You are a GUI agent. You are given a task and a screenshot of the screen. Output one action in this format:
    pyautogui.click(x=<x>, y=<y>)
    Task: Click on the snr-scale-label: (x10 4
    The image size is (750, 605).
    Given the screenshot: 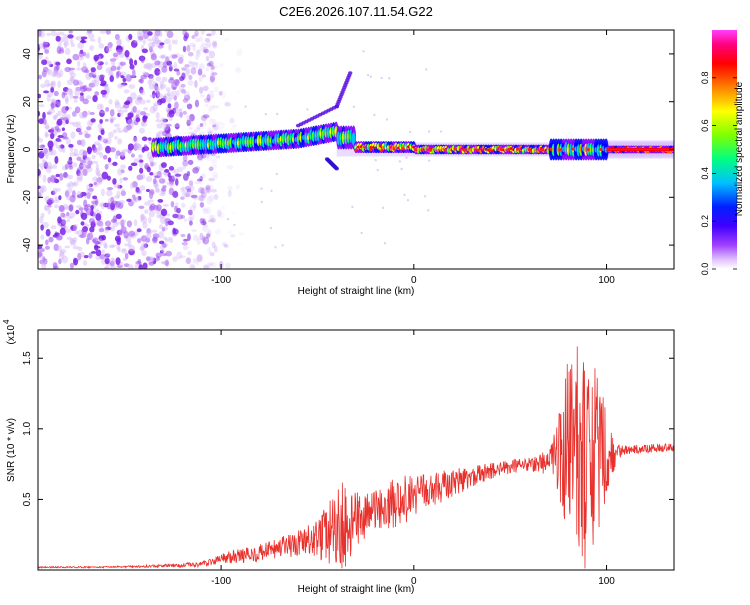 What is the action you would take?
    pyautogui.click(x=9, y=331)
    